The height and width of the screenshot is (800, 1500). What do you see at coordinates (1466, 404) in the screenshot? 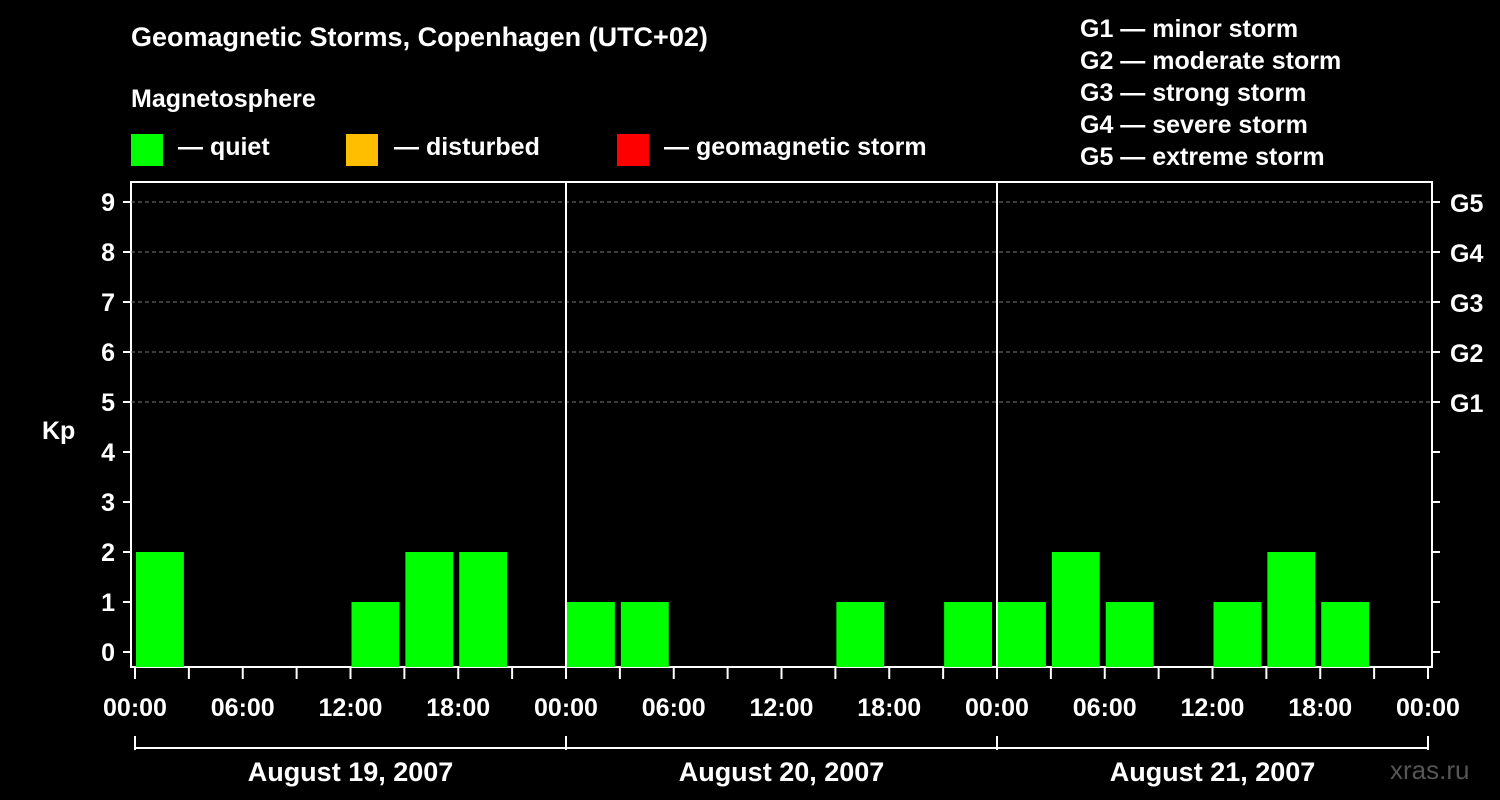
I see `g-scale-label: G1` at bounding box center [1466, 404].